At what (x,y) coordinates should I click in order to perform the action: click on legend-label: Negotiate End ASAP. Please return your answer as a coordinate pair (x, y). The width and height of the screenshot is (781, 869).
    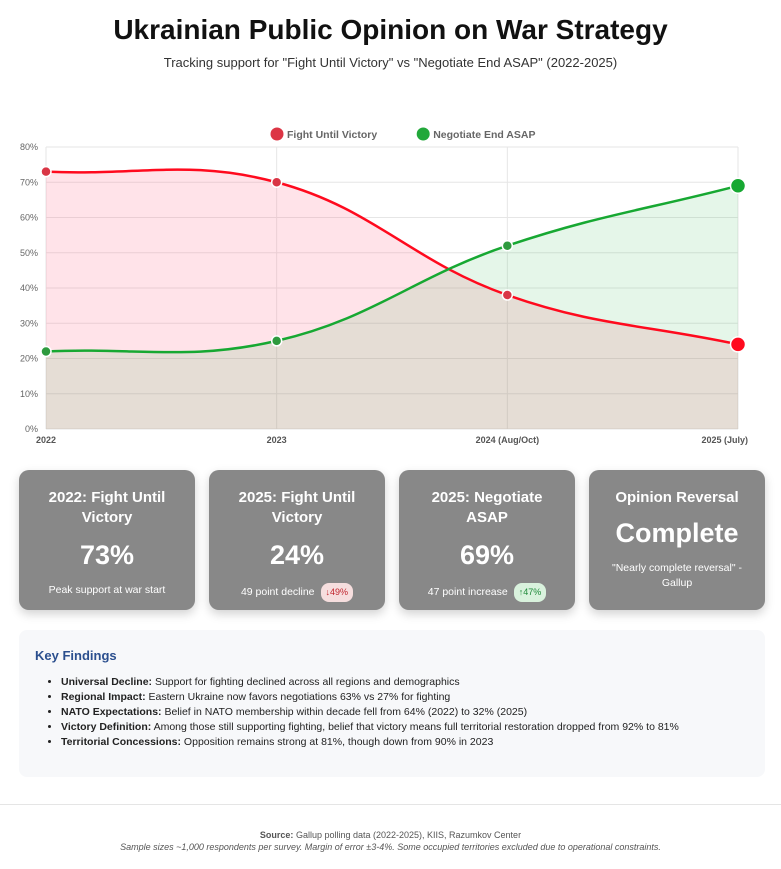
    Looking at the image, I should click on (484, 135).